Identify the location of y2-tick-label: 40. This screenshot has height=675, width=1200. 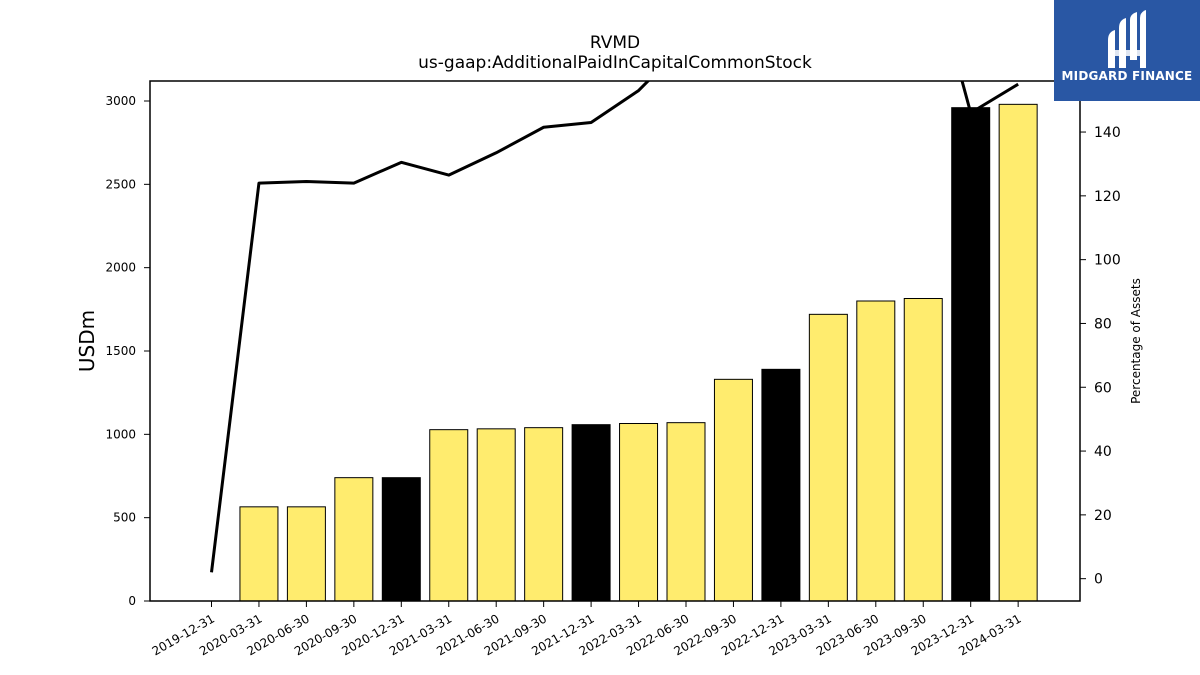
(1103, 452).